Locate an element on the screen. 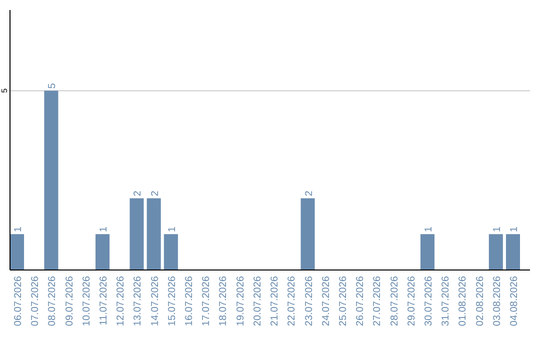 Image resolution: width=540 pixels, height=340 pixels. x-tick-label: 03.08.2026 is located at coordinates (497, 301).